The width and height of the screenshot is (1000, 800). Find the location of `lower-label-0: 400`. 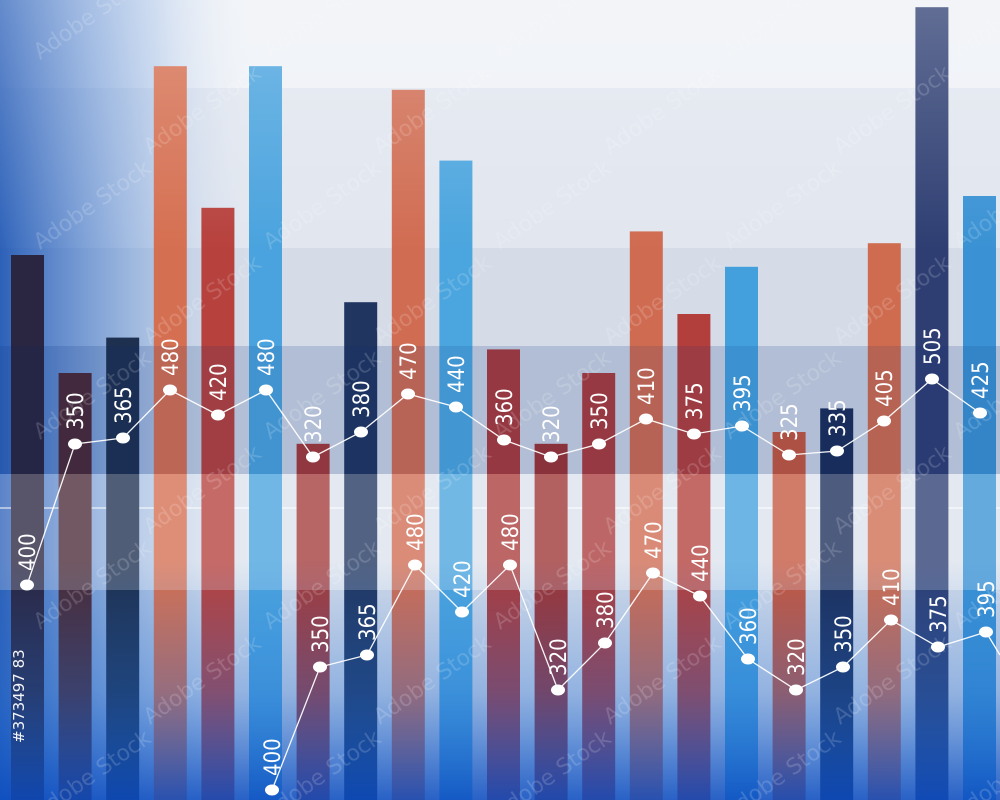

lower-label-0: 400 is located at coordinates (273, 757).